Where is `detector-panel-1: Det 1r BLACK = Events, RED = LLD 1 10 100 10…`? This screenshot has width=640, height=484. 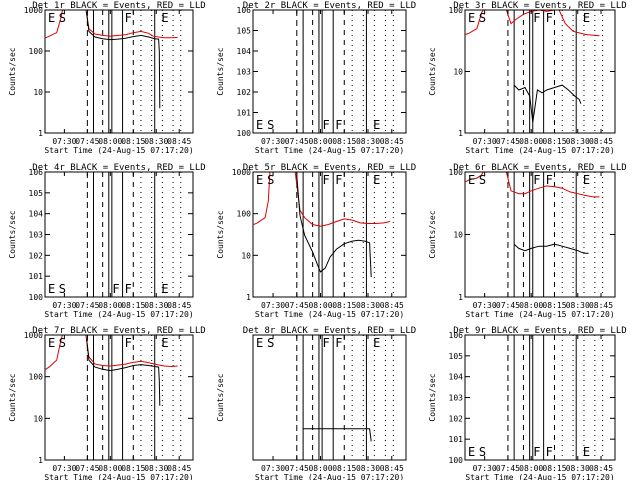
detector-panel-1: Det 1r BLACK = Events, RED = LLD 1 10 100 10… is located at coordinates (107, 78).